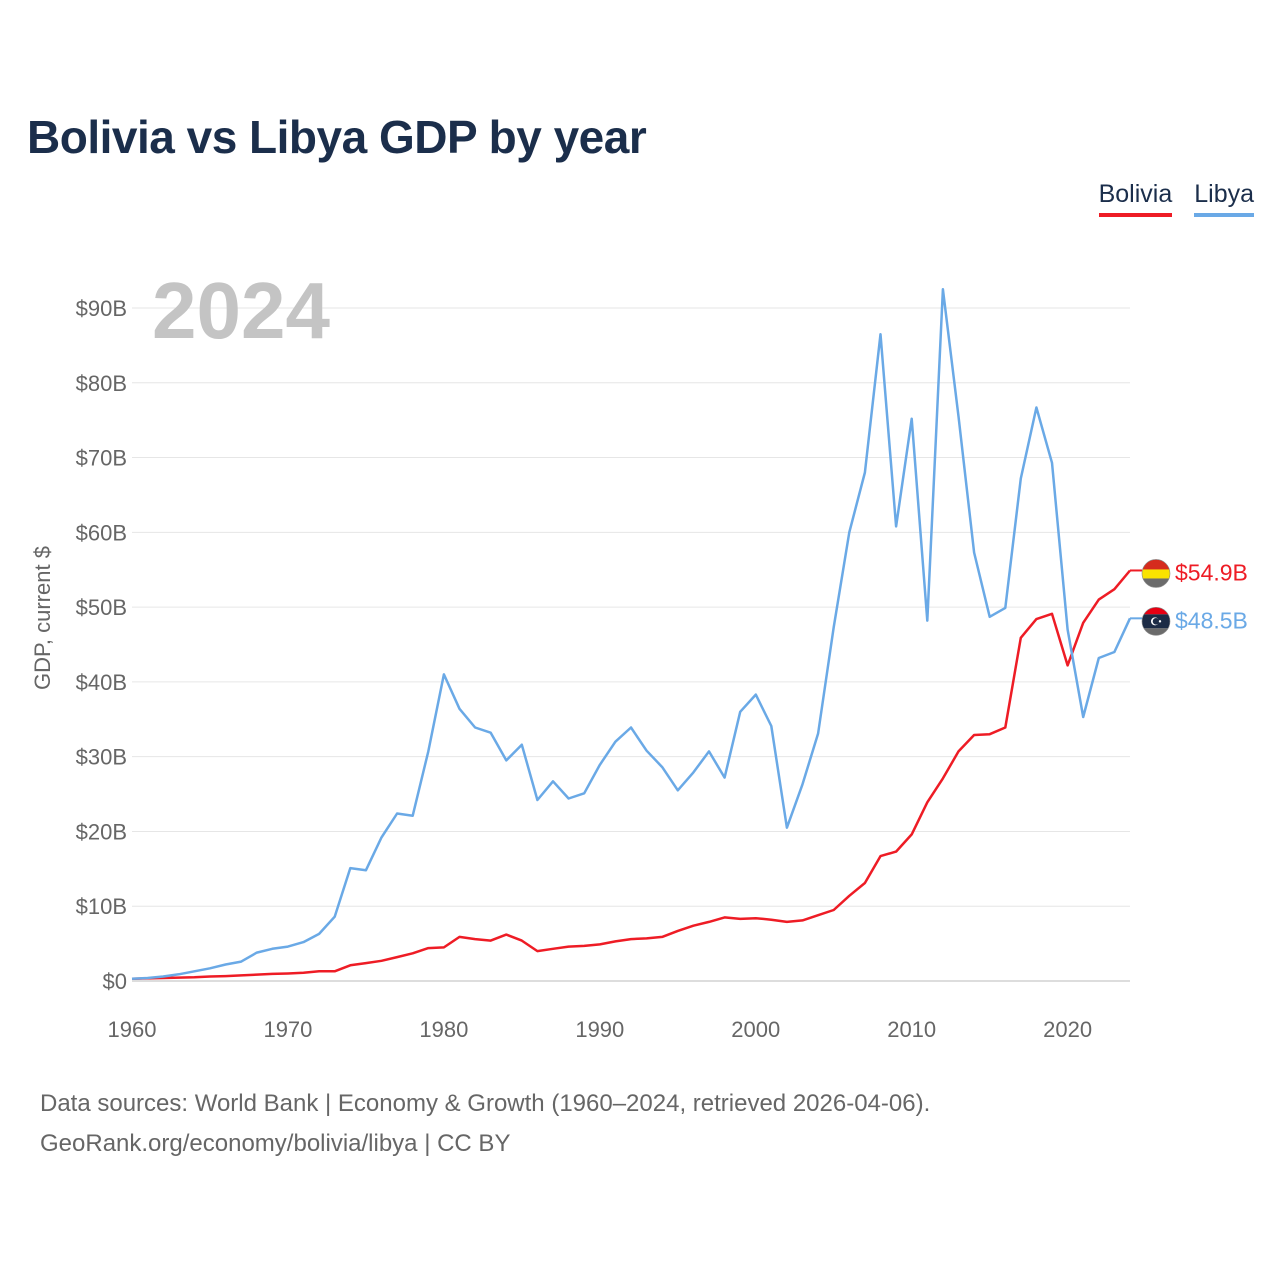  What do you see at coordinates (101, 906) in the screenshot?
I see `y-tick-label: $10B` at bounding box center [101, 906].